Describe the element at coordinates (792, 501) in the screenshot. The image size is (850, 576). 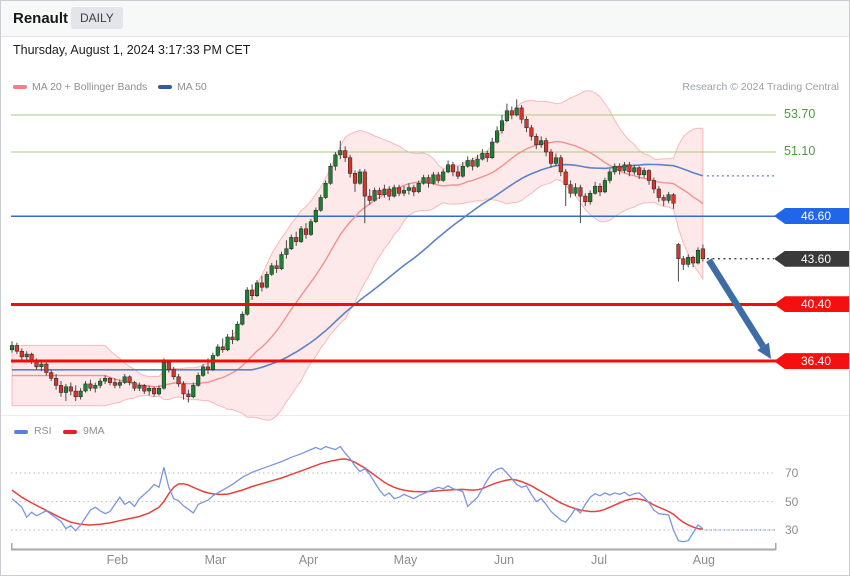
I see `rsi-grid-label-50: 50` at that location.